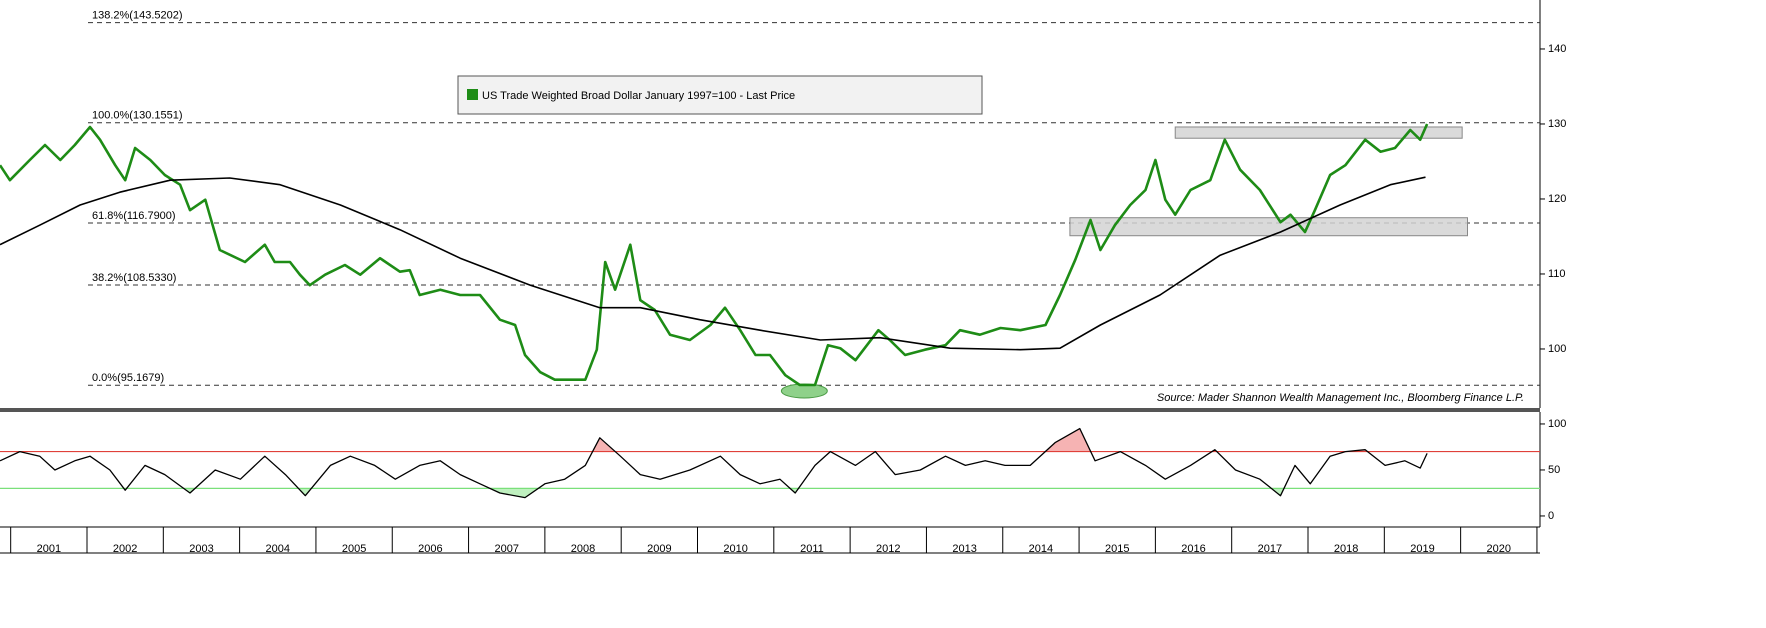 This screenshot has height=628, width=1766. I want to click on x-tick-label: 2013, so click(964, 549).